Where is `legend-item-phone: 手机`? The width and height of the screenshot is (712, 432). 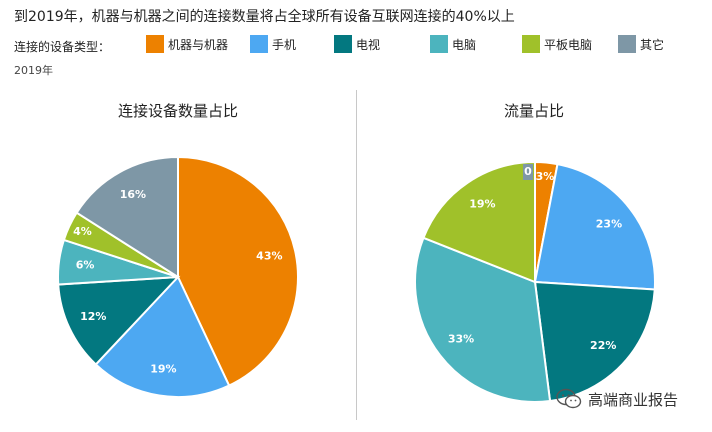 legend-item-phone: 手机 is located at coordinates (273, 44).